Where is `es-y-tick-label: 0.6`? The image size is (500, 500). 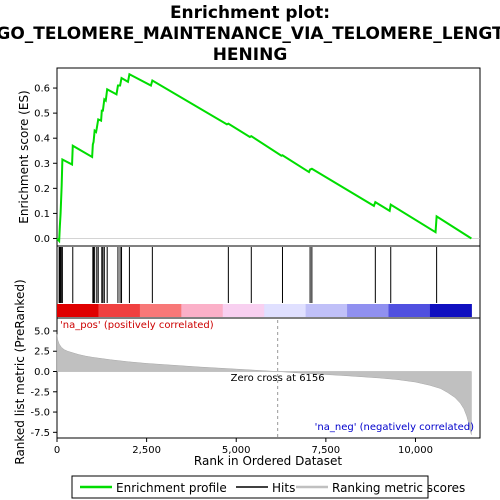 es-y-tick-label: 0.6 is located at coordinates (42, 89).